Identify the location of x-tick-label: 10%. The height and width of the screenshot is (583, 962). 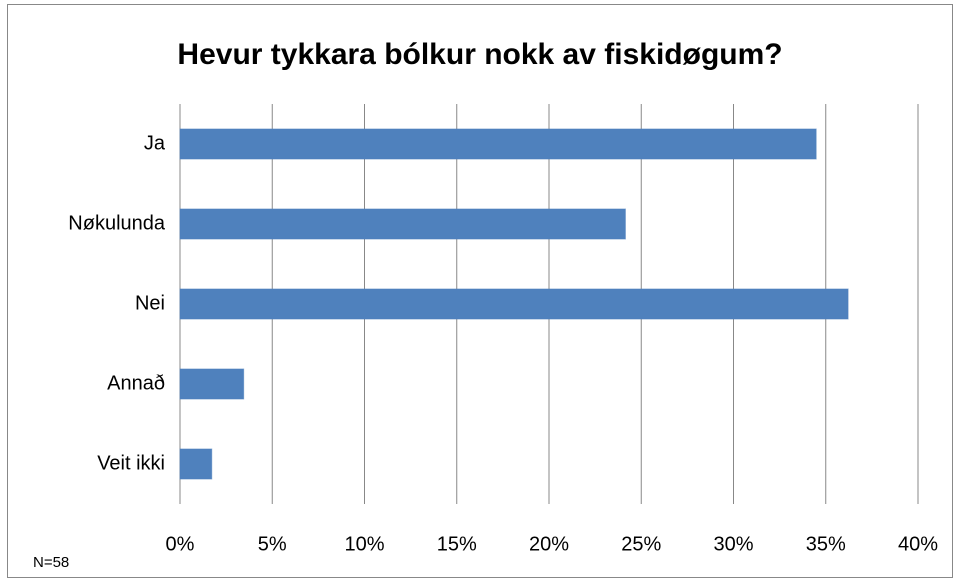
(364, 544).